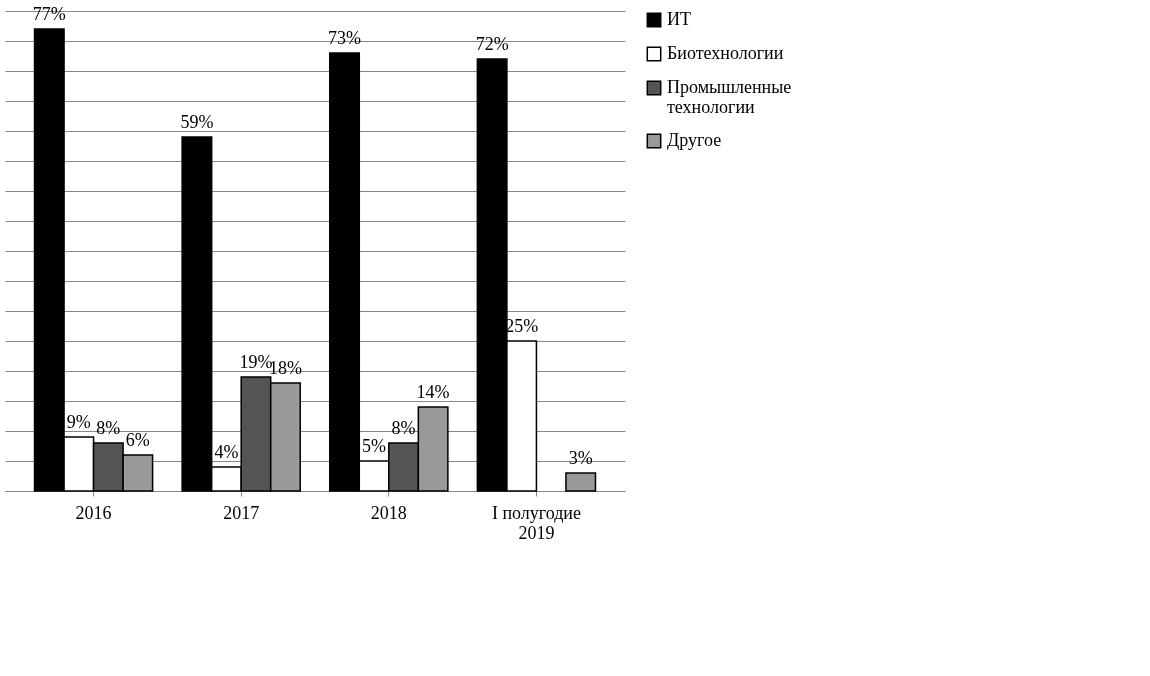 The width and height of the screenshot is (1150, 676). What do you see at coordinates (241, 512) in the screenshot?
I see `x-tick-label: 2017` at bounding box center [241, 512].